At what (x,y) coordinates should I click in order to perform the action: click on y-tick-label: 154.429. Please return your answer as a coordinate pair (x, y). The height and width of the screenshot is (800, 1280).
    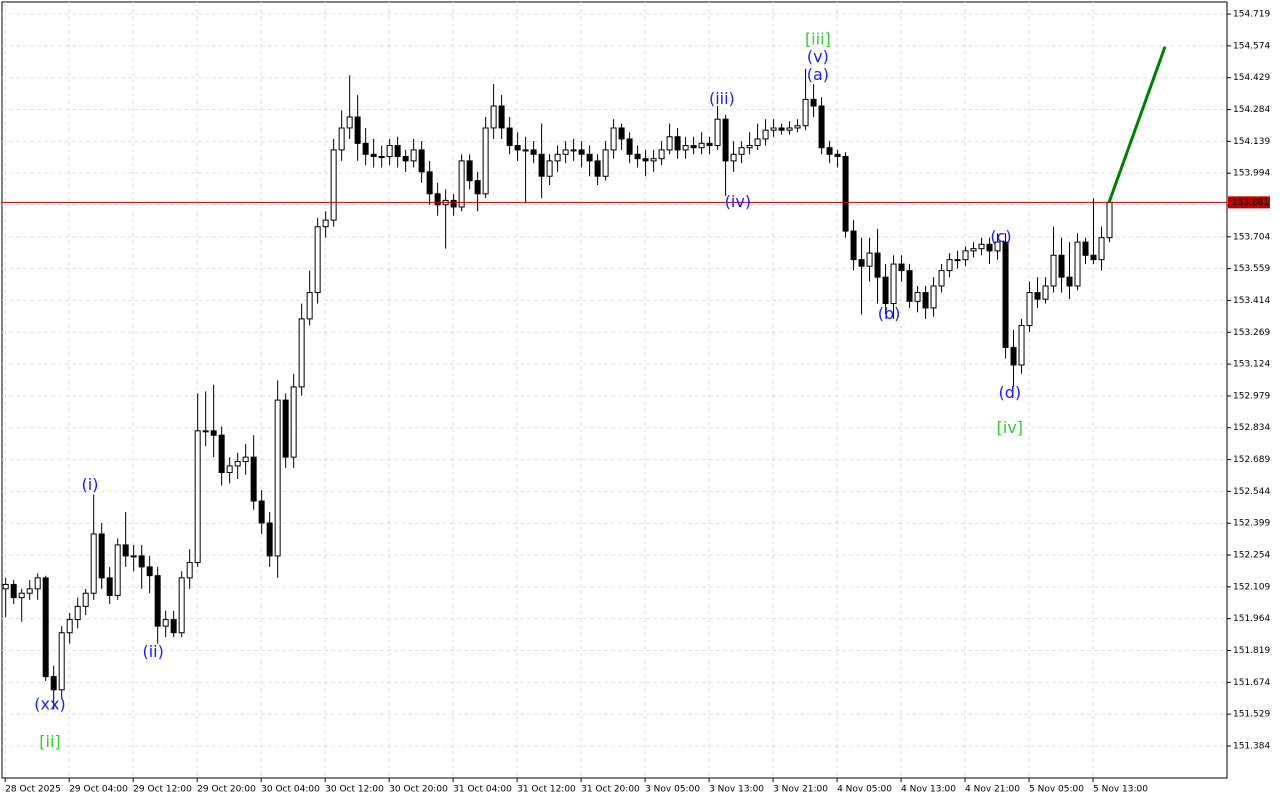
    Looking at the image, I should click on (1251, 78).